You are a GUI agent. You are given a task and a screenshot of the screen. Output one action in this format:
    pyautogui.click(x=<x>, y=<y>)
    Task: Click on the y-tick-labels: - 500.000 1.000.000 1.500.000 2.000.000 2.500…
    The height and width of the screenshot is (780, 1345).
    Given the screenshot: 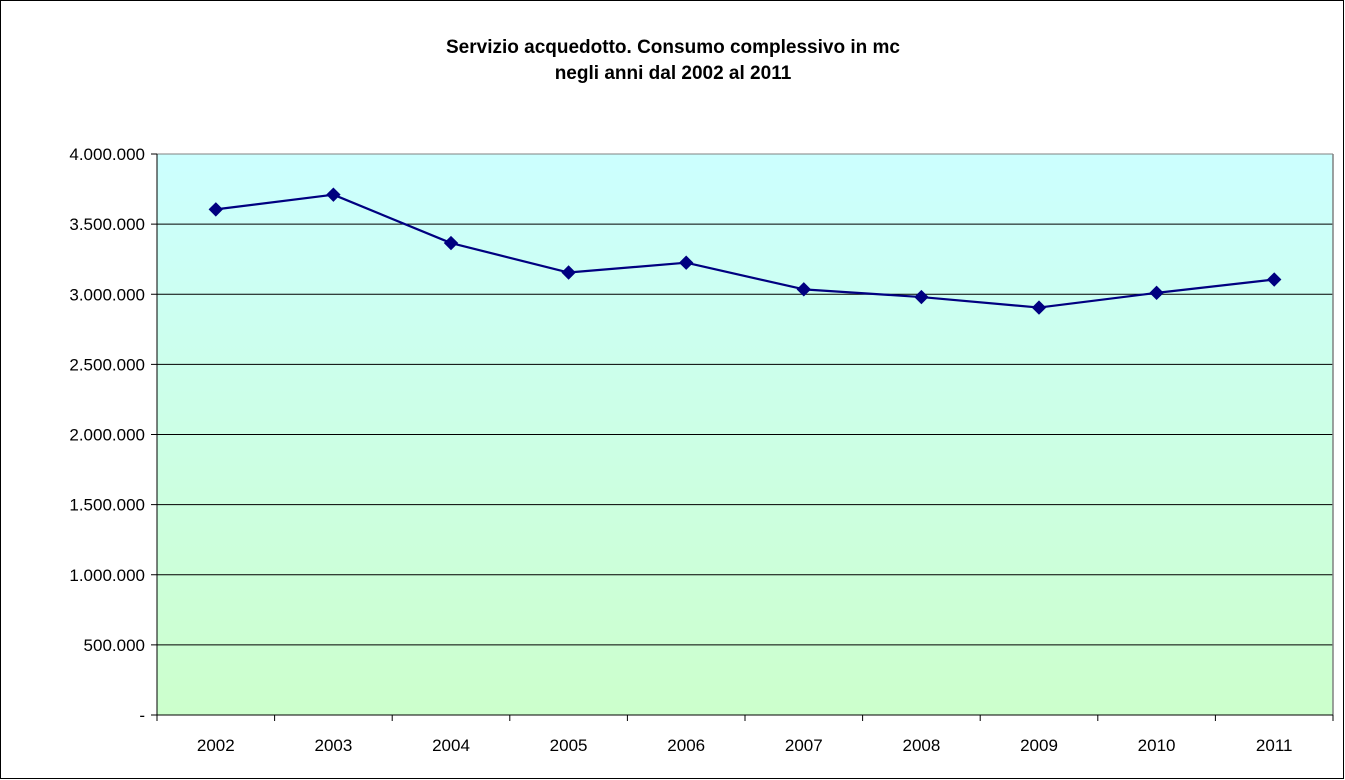 What is the action you would take?
    pyautogui.click(x=107, y=435)
    